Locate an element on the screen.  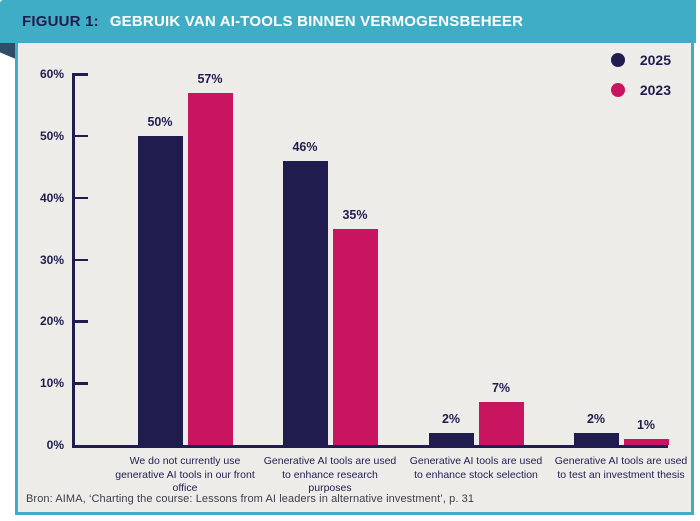
x-axis-line is located at coordinates (370, 446).